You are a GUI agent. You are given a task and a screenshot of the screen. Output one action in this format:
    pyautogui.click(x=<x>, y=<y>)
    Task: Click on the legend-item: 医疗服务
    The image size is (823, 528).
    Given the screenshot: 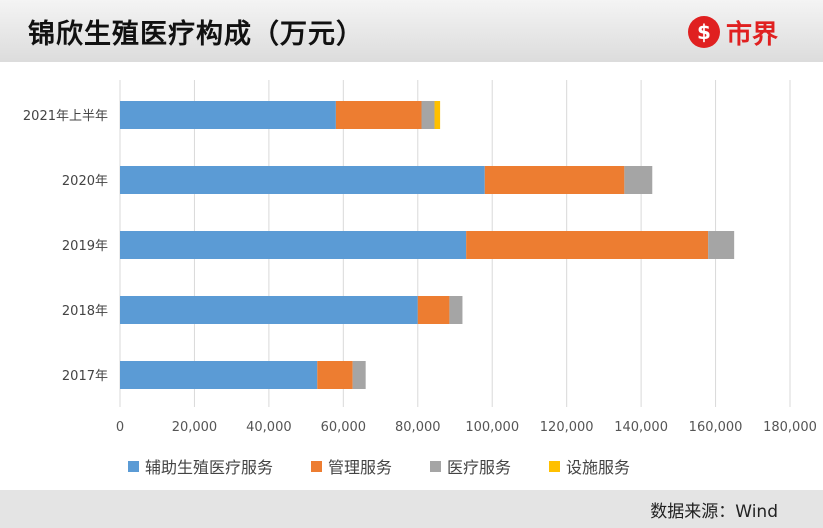 What is the action you would take?
    pyautogui.click(x=470, y=466)
    